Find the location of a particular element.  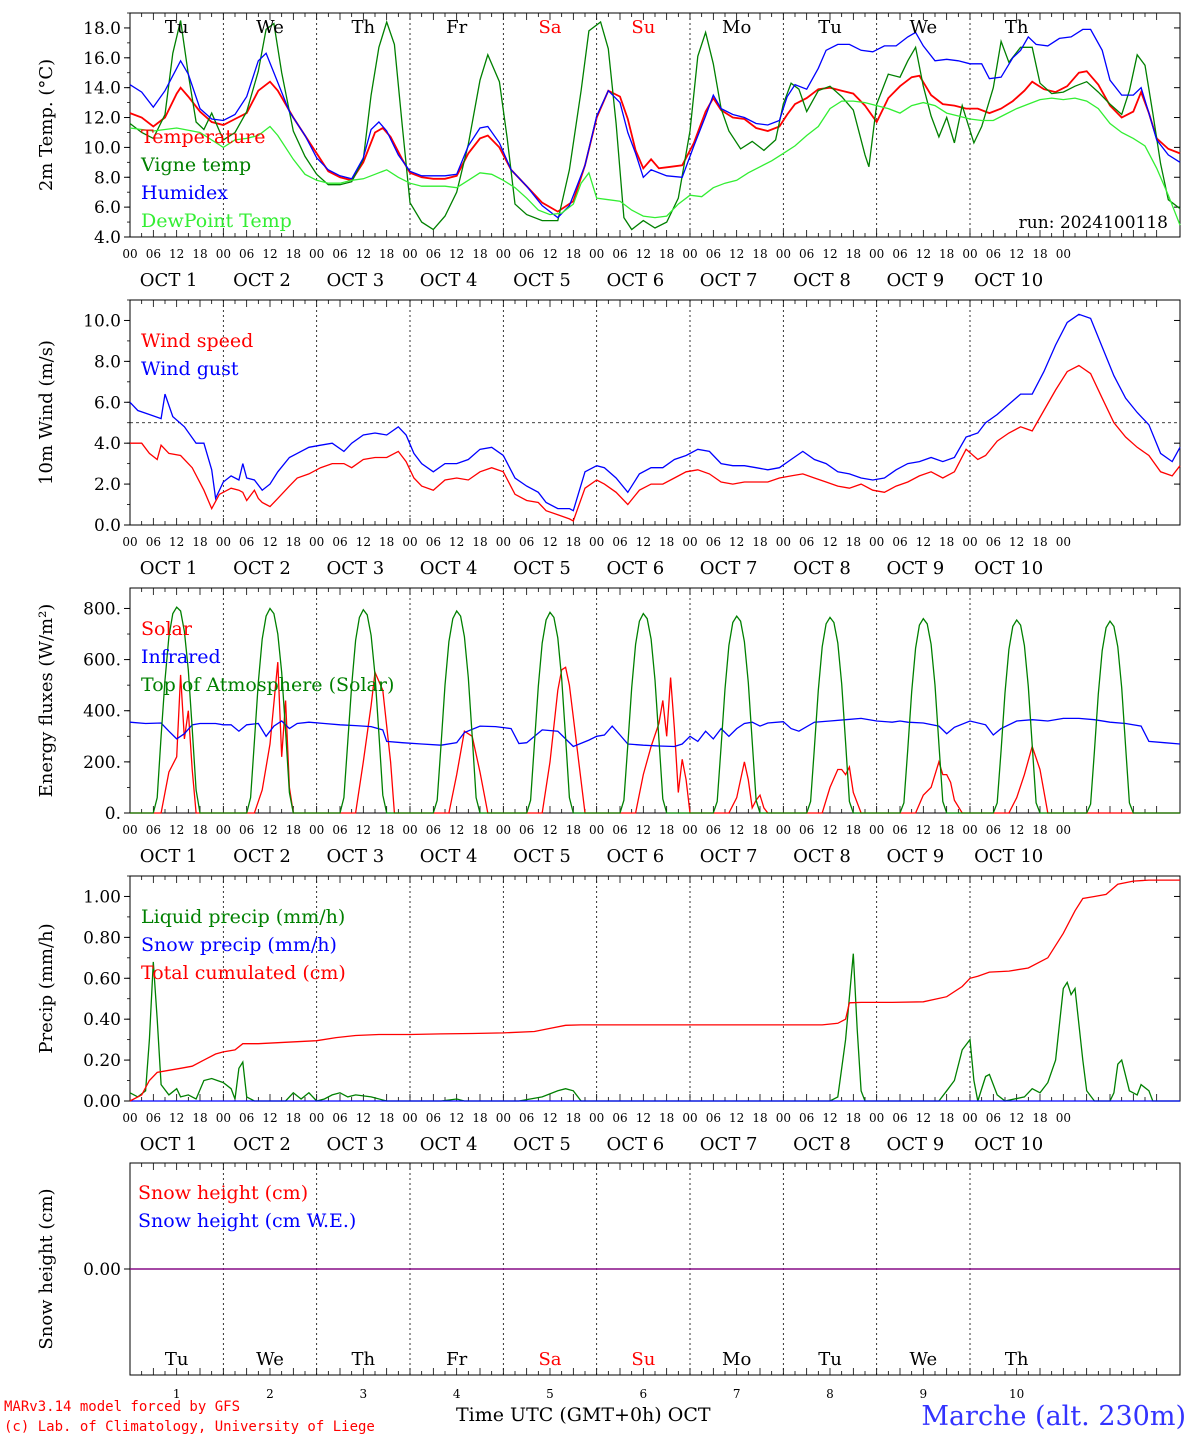

y-tick-label: 10.0 is located at coordinates (102, 148).